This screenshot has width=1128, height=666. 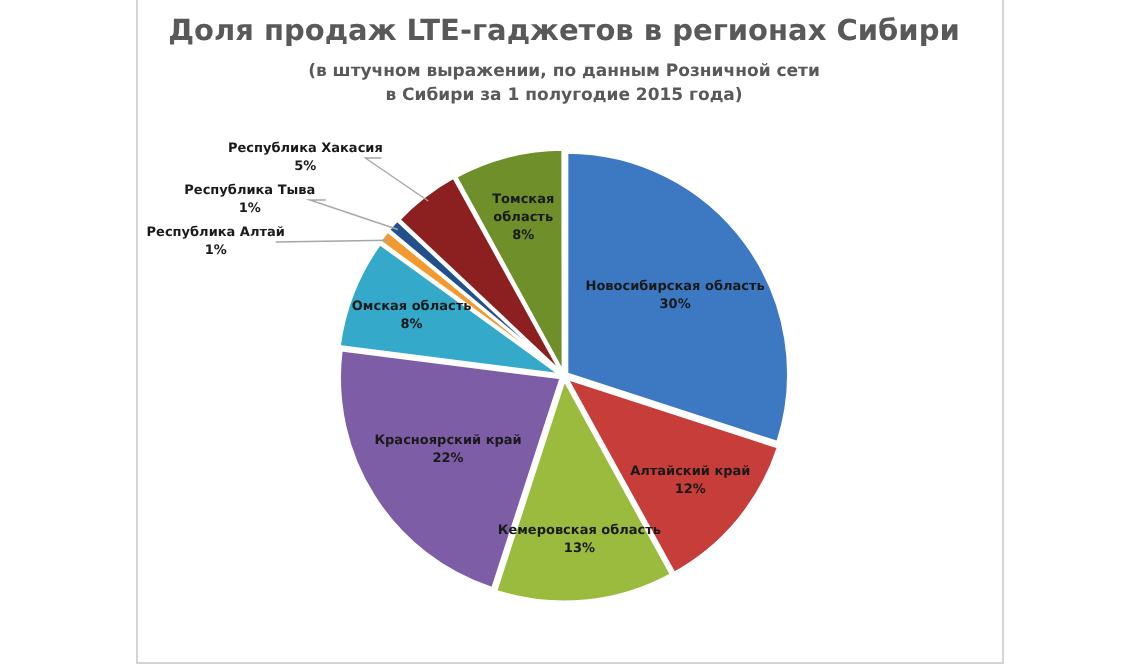 I want to click on chart-subtitle: (в штучном выражении, по данным Розничной сети в Сибири за 1 полугодие 2015 года), so click(x=564, y=84).